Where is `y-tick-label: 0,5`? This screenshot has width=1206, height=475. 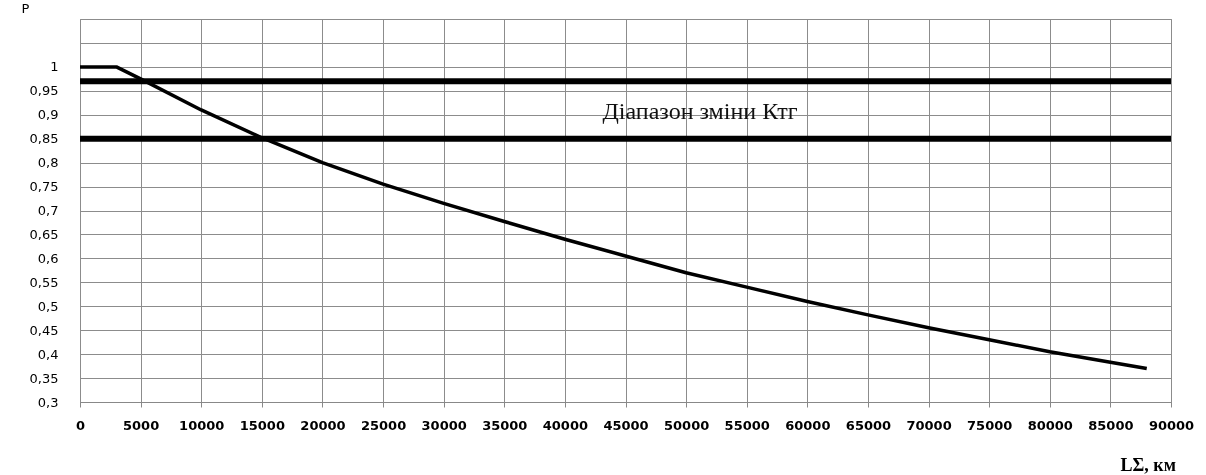
y-tick-label: 0,5 is located at coordinates (48, 306).